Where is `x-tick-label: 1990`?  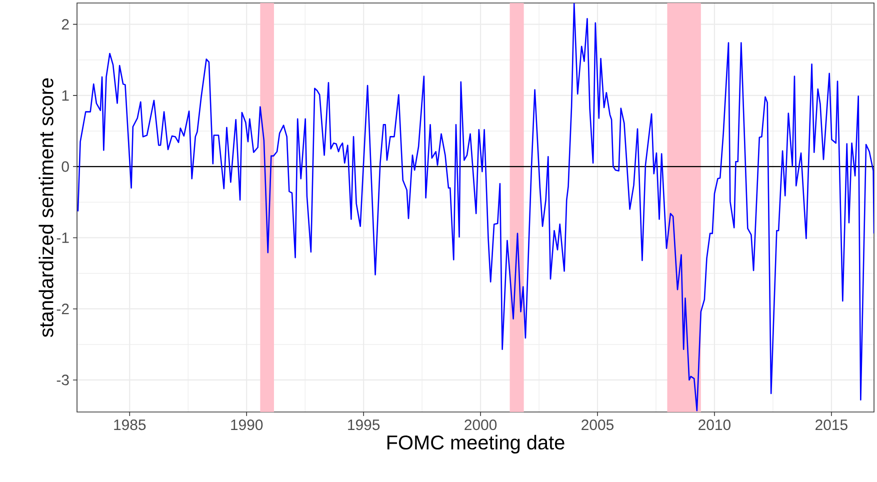
x-tick-label: 1990 is located at coordinates (247, 425).